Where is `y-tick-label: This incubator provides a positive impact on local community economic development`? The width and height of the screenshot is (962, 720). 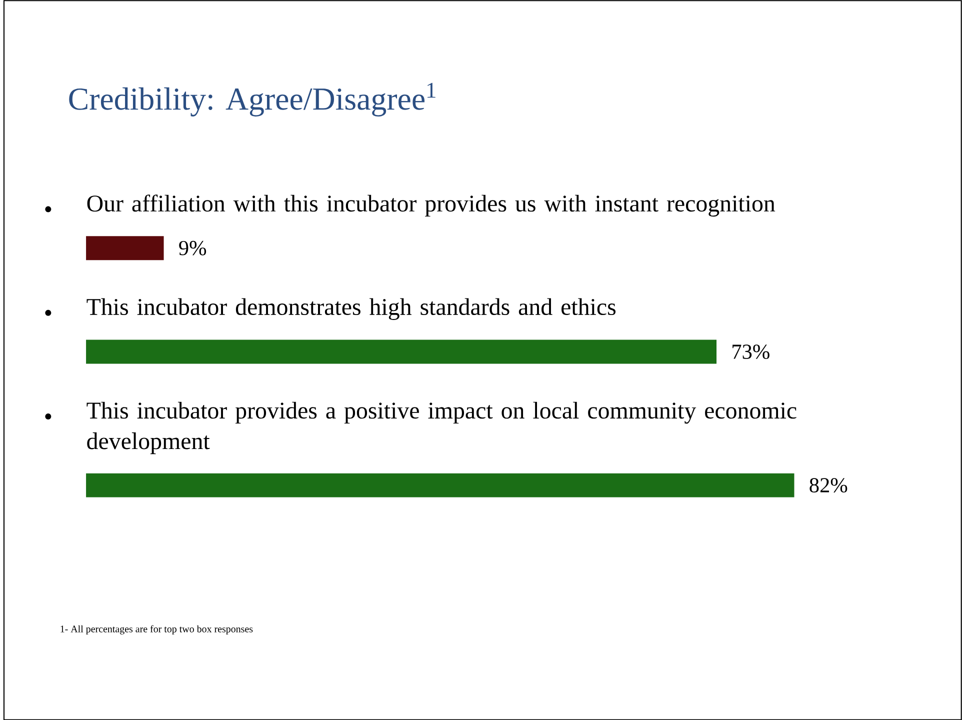 y-tick-label: This incubator provides a positive impact on local community economic development is located at coordinates (441, 428).